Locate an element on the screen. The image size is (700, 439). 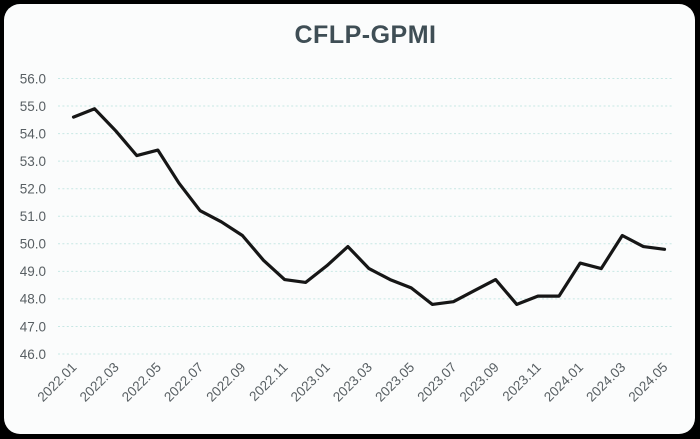
x-axis-tick-label: 2022.11 is located at coordinates (268, 382).